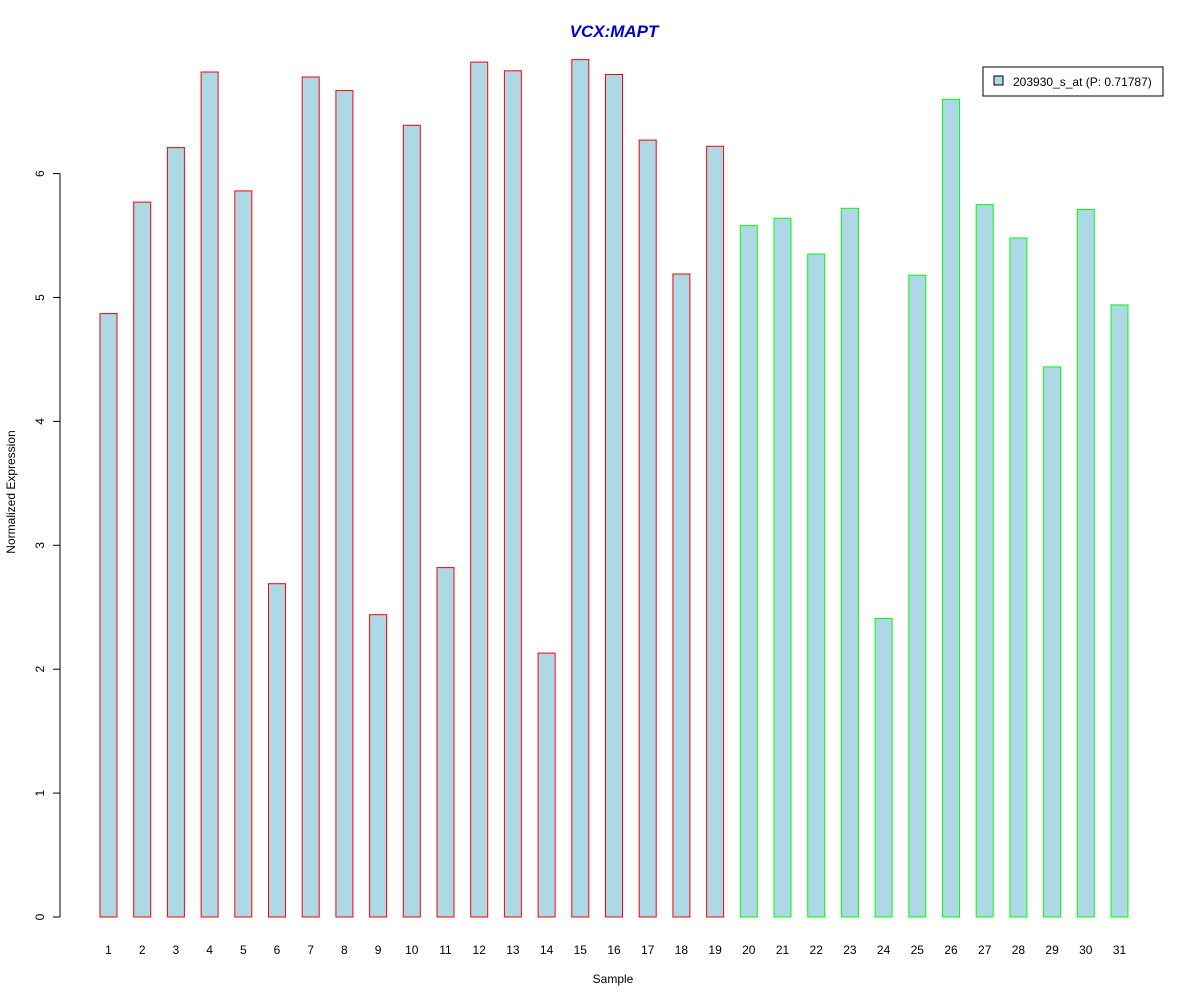 The width and height of the screenshot is (1200, 1000). What do you see at coordinates (850, 950) in the screenshot?
I see `x-tick-label: 23` at bounding box center [850, 950].